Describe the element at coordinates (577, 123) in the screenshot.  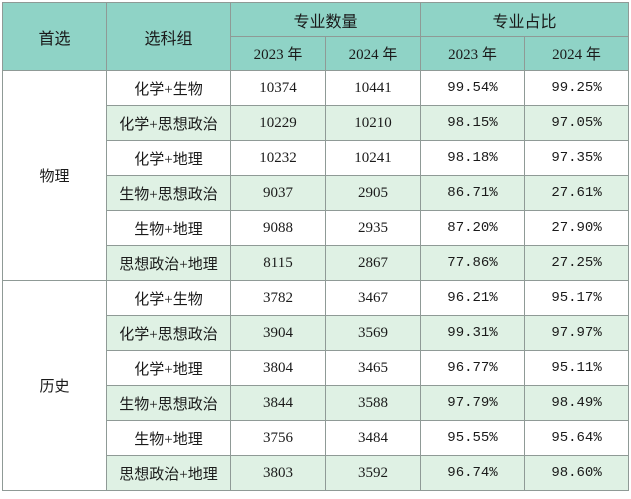
I see `ratio-2024-cell: 97.05%` at that location.